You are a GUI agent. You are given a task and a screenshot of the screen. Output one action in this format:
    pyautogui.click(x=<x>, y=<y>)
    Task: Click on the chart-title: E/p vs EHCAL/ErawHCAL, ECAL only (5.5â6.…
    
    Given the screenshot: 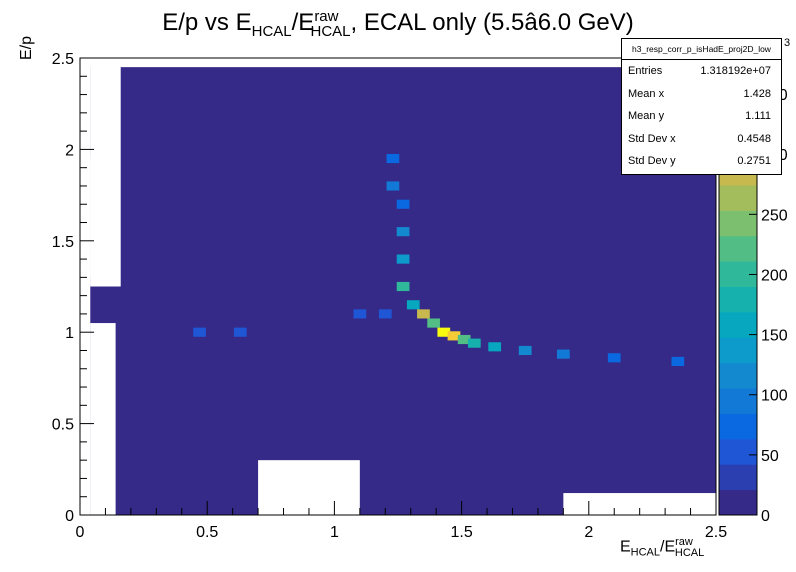 What is the action you would take?
    pyautogui.click(x=398, y=24)
    